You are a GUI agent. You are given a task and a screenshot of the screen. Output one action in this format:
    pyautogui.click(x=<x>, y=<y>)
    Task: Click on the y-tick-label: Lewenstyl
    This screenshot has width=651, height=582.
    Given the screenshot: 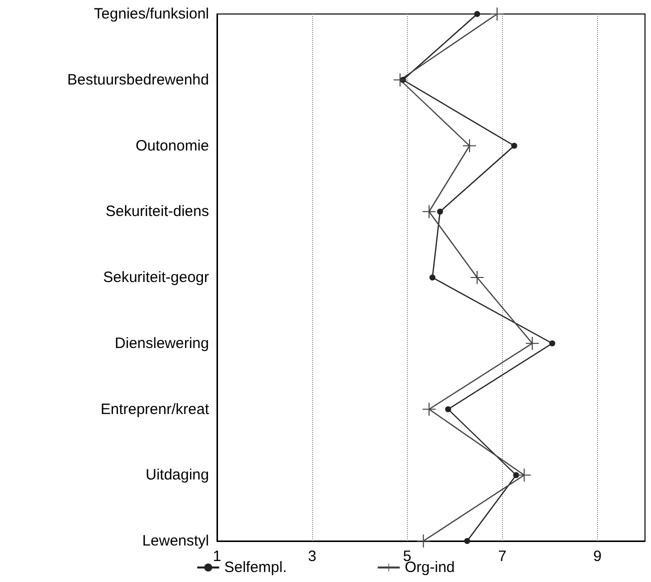 What is the action you would take?
    pyautogui.click(x=175, y=541)
    